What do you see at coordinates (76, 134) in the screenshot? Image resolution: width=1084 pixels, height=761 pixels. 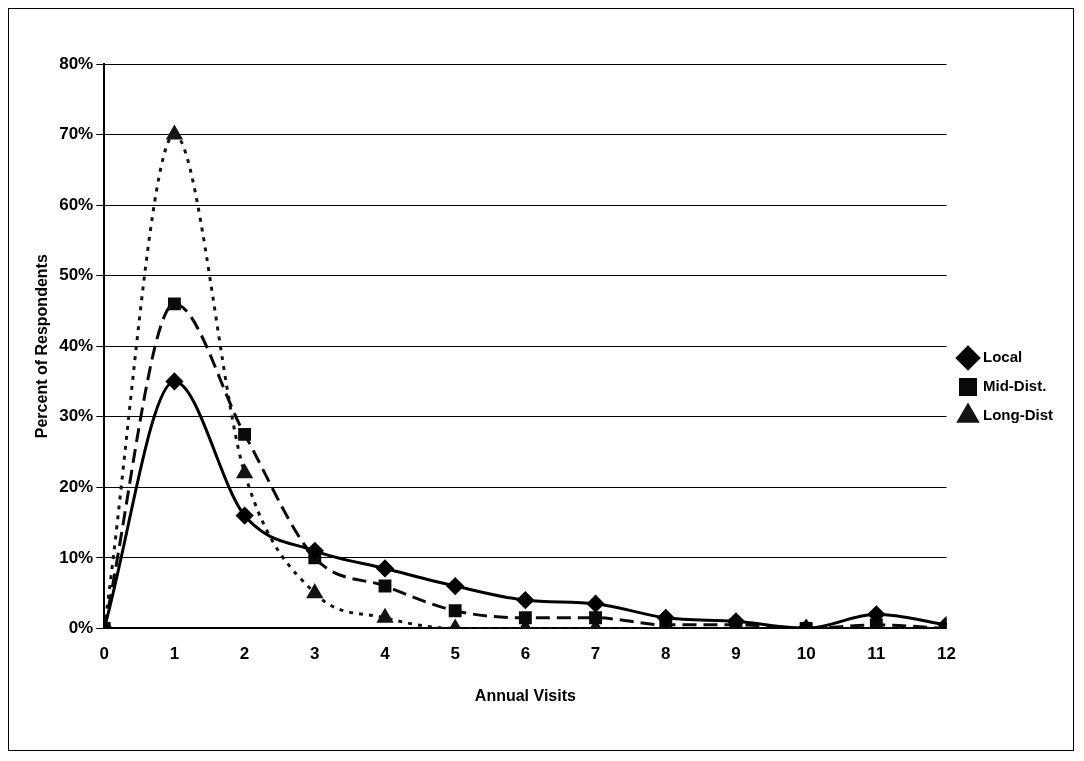 I see `y-tick-label: 70%` at bounding box center [76, 134].